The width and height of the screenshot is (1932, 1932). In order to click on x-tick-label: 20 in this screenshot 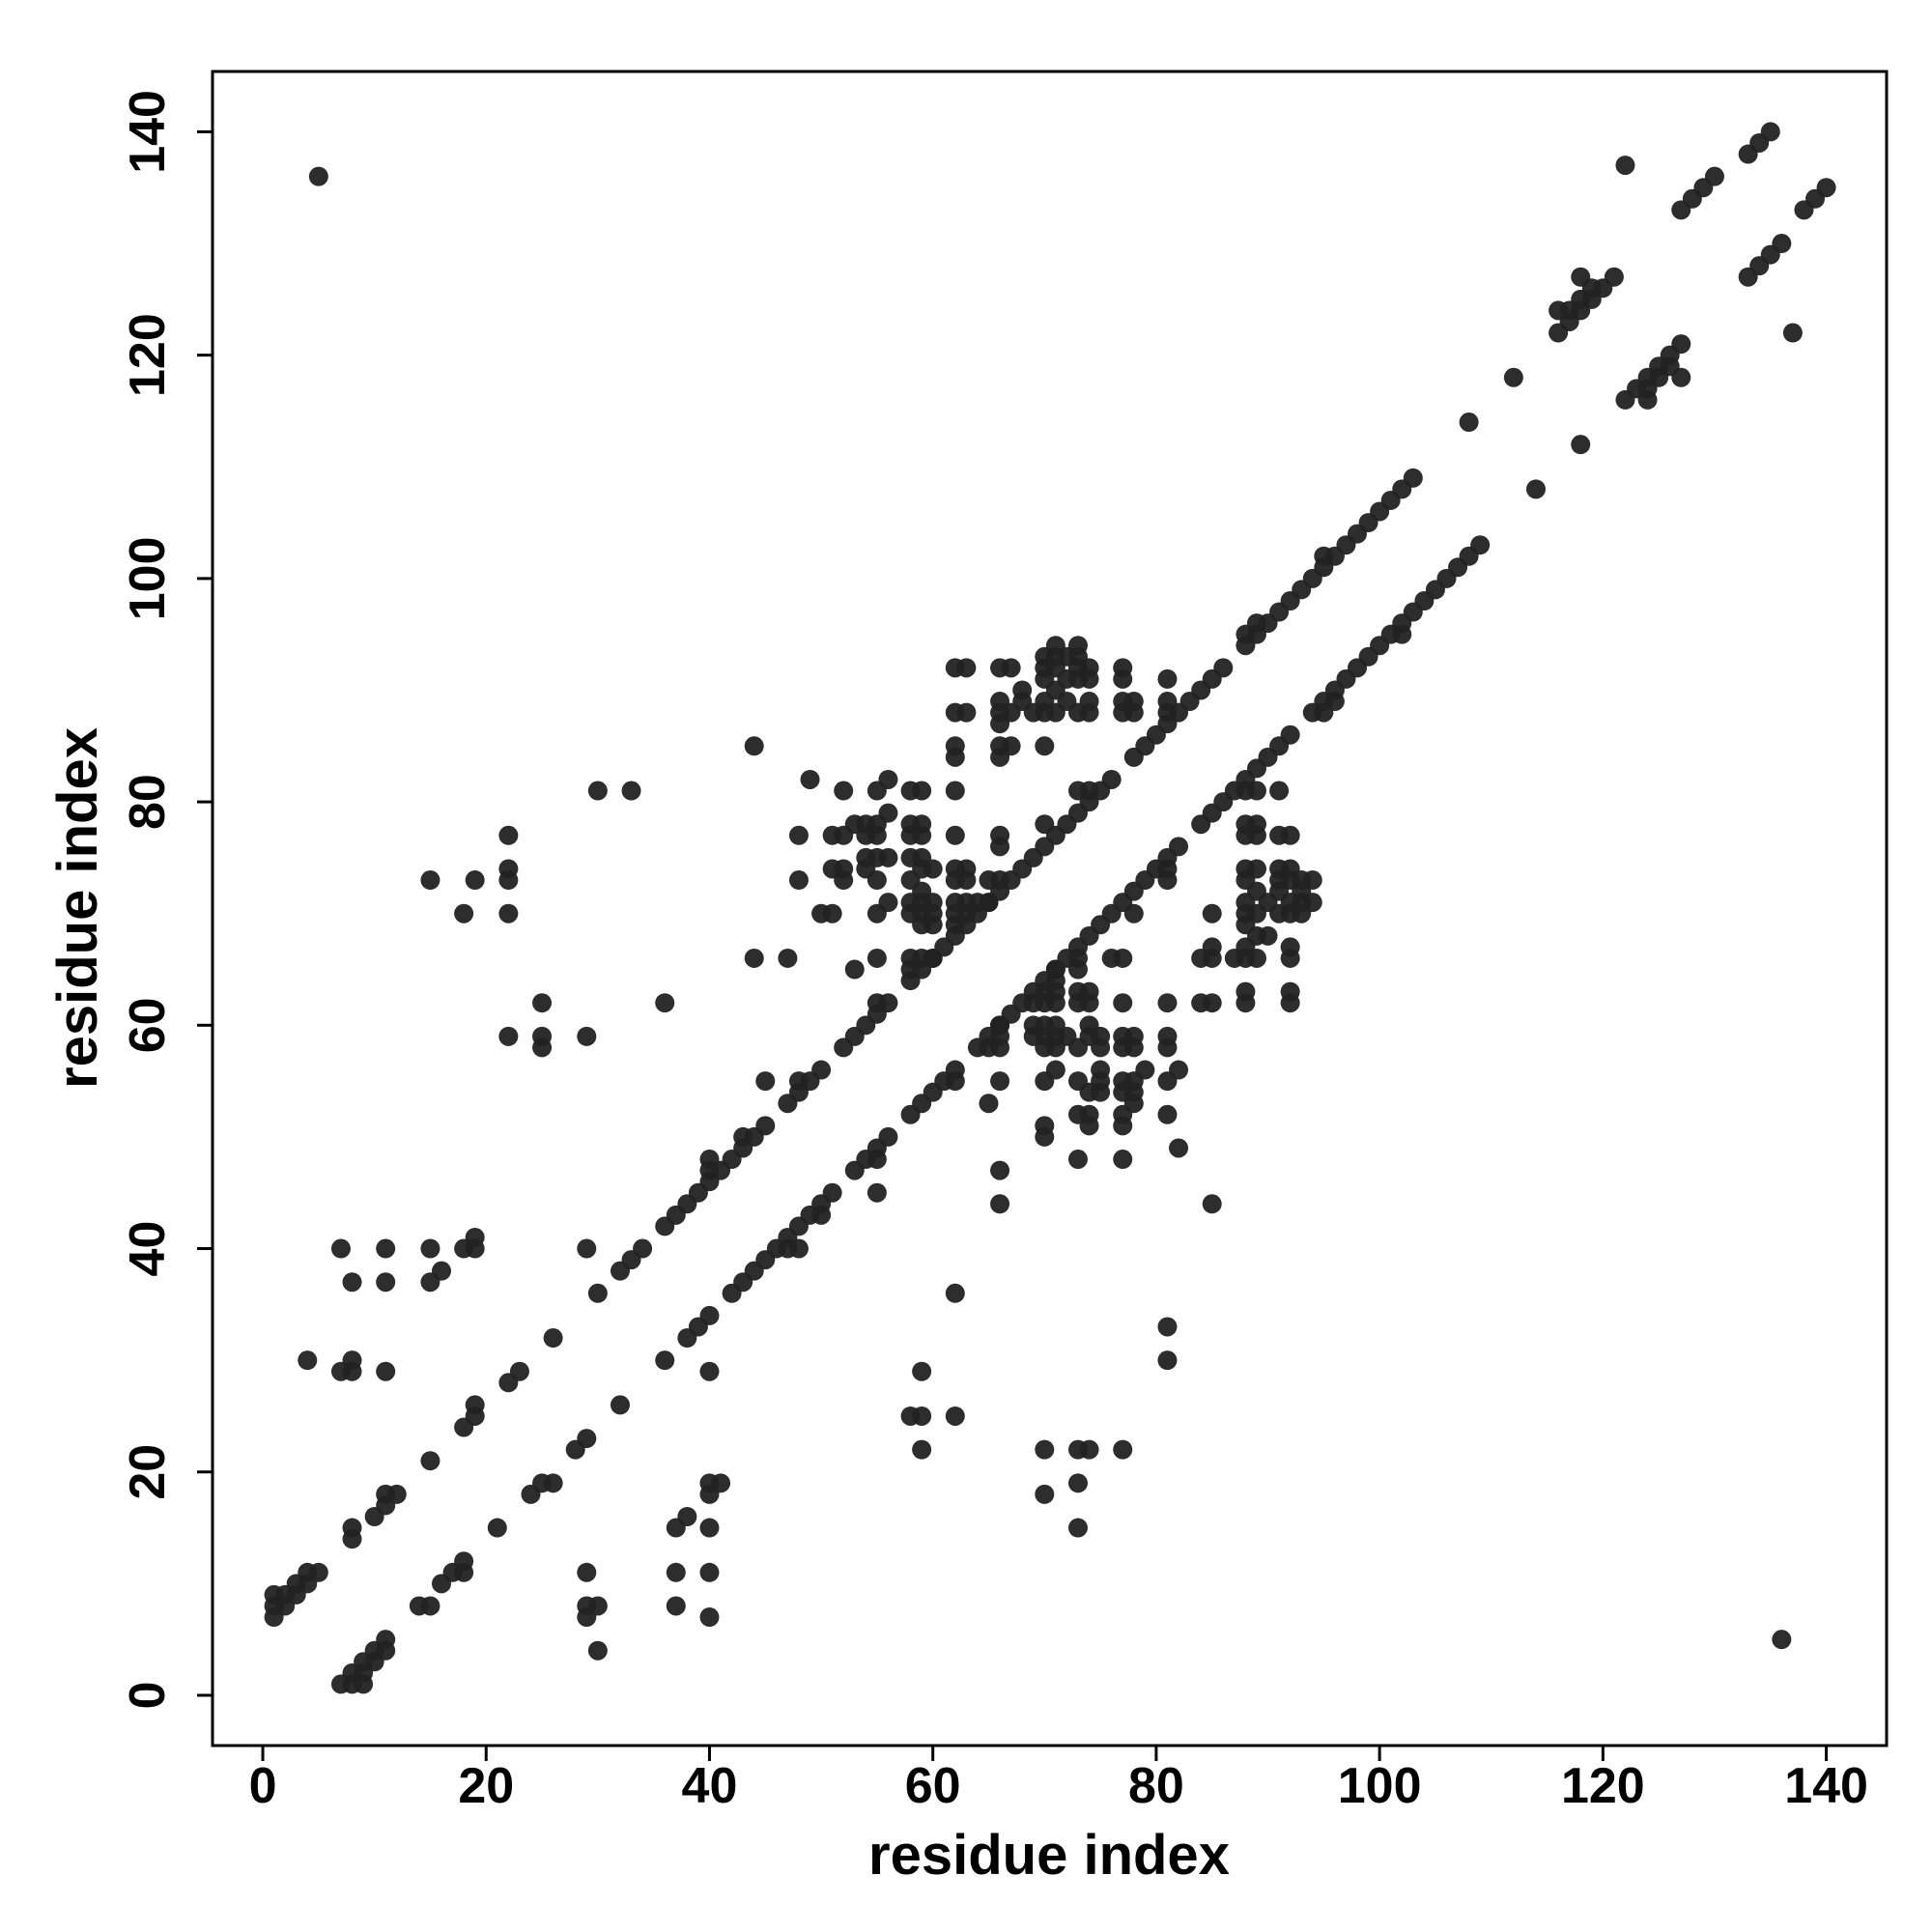, I will do `click(486, 1786)`.